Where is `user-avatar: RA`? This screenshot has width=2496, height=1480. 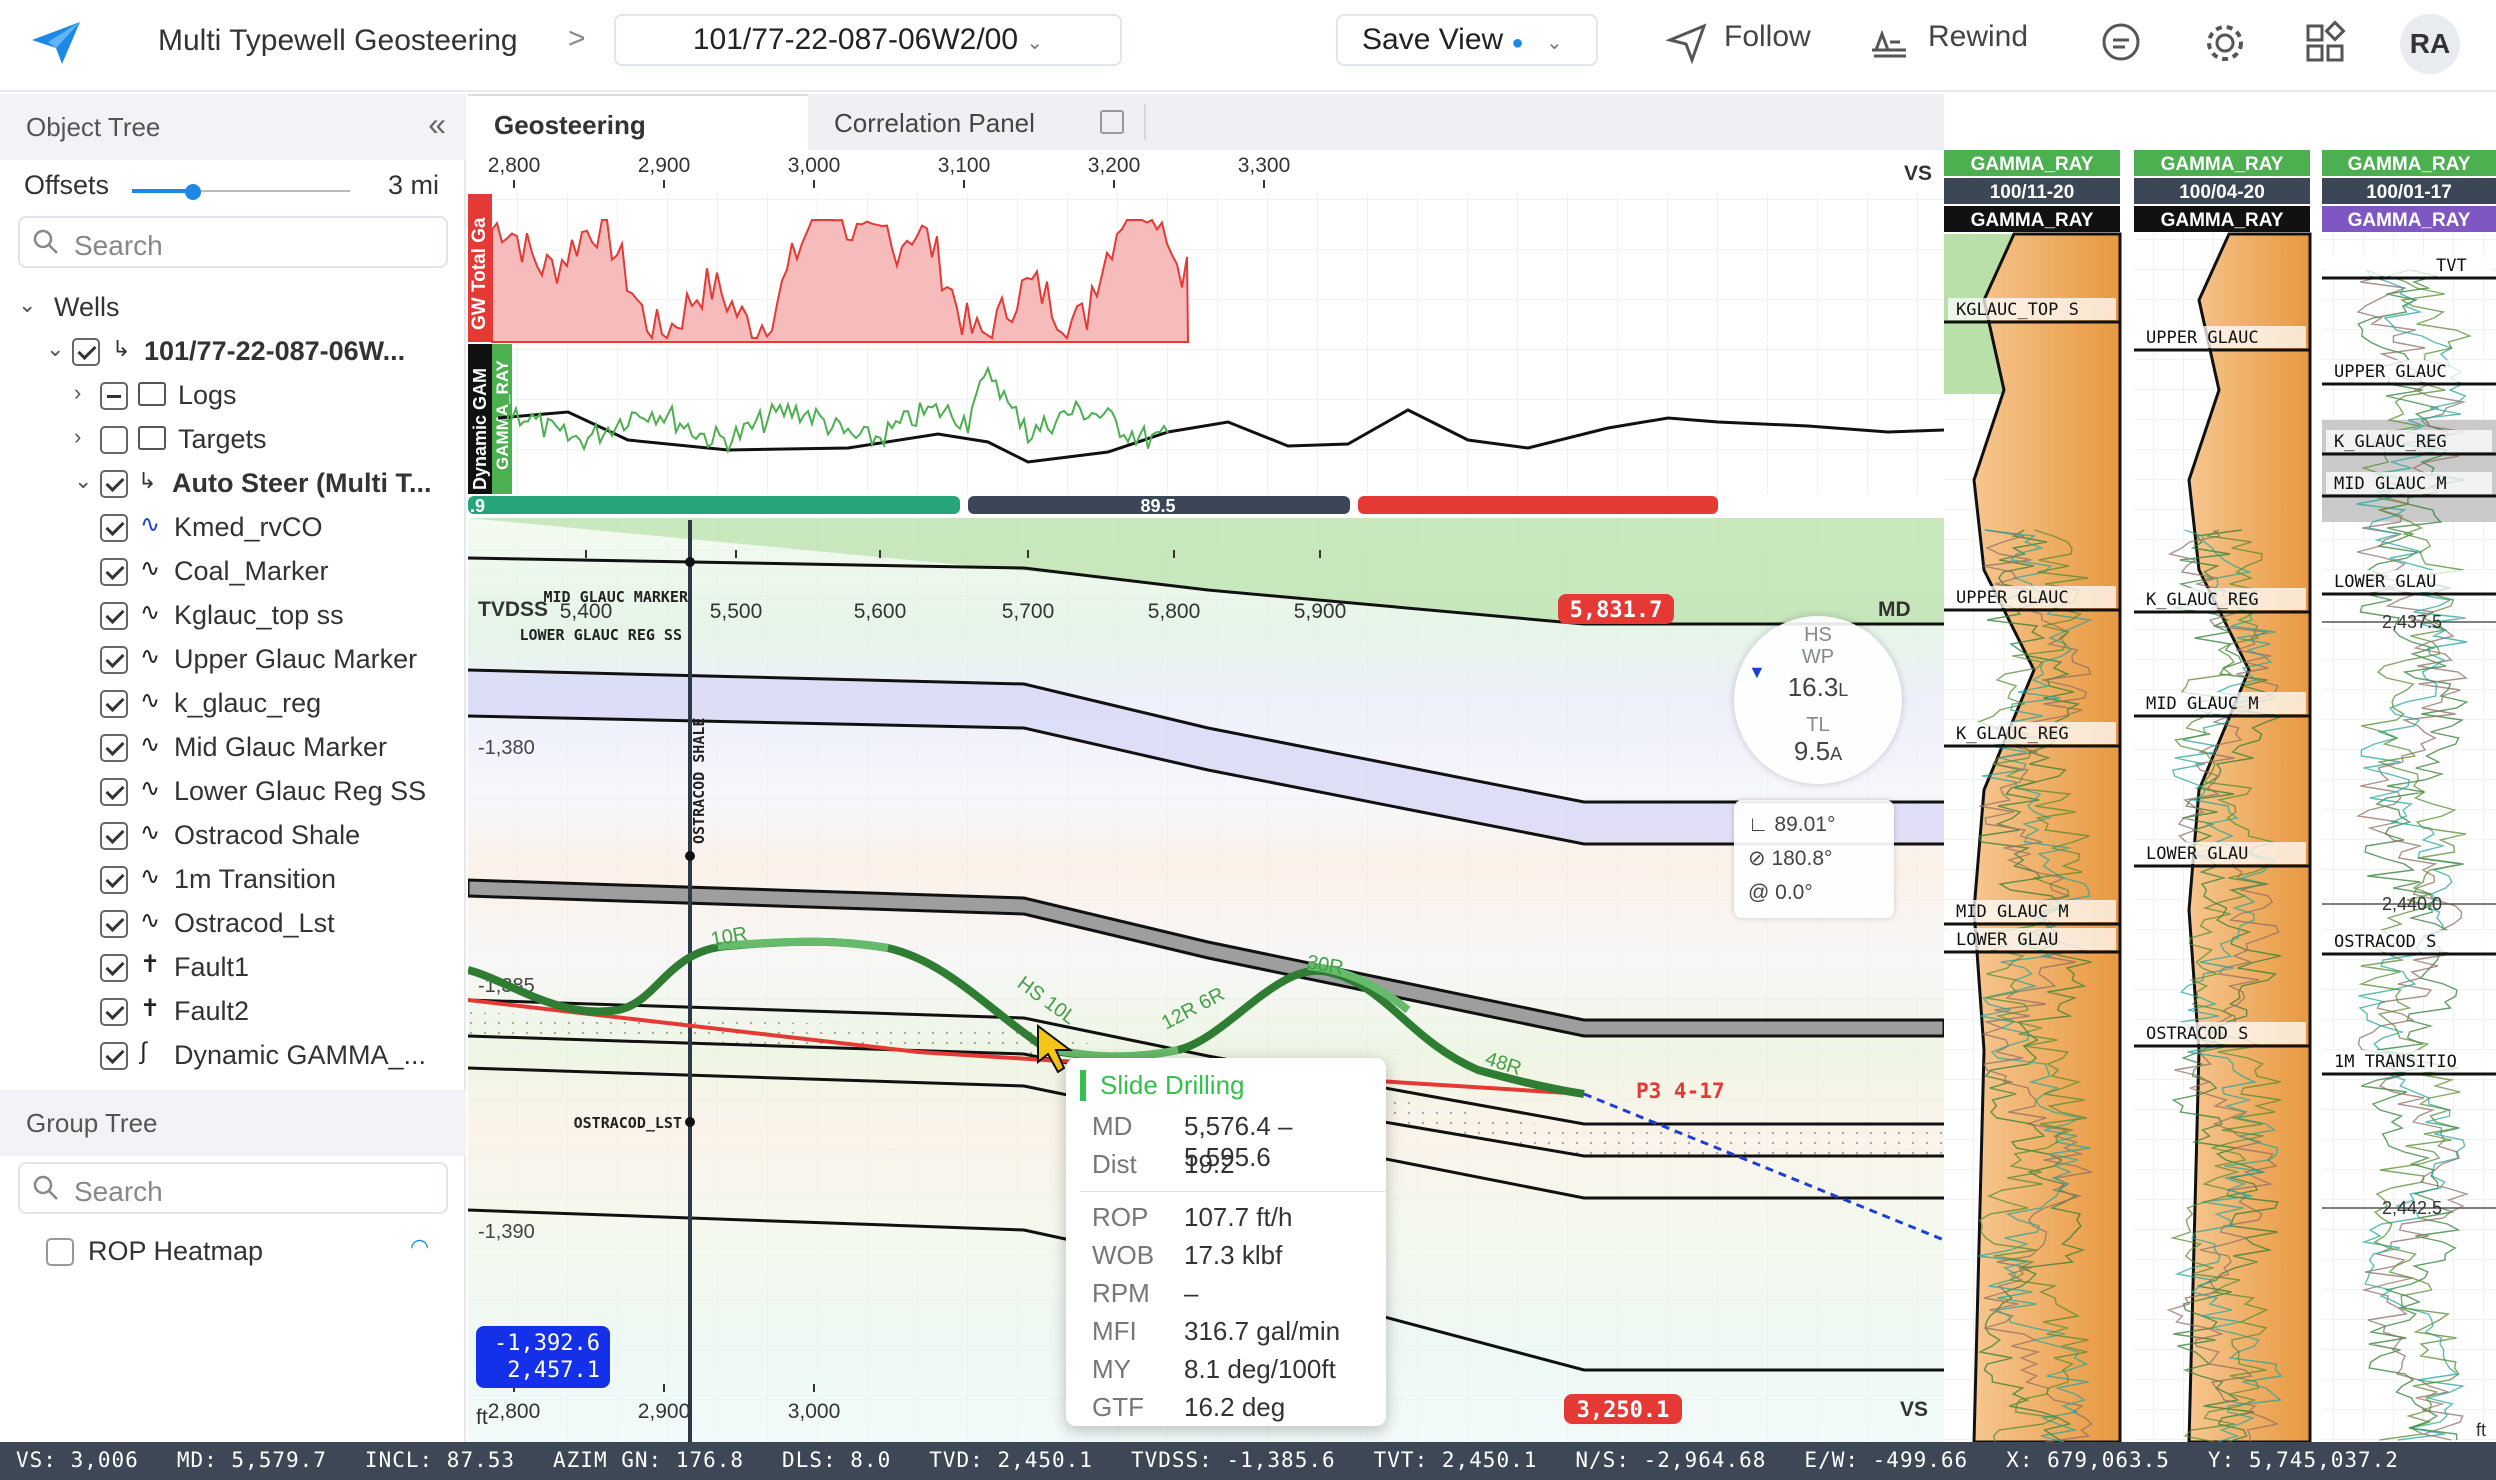 user-avatar: RA is located at coordinates (2430, 44).